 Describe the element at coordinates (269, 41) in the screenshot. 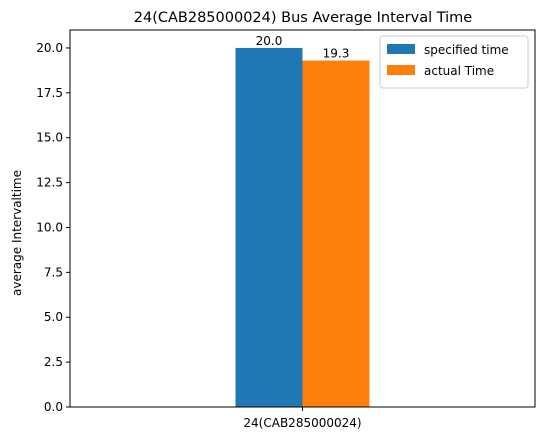

I see `bar-value-label: 20.0` at that location.